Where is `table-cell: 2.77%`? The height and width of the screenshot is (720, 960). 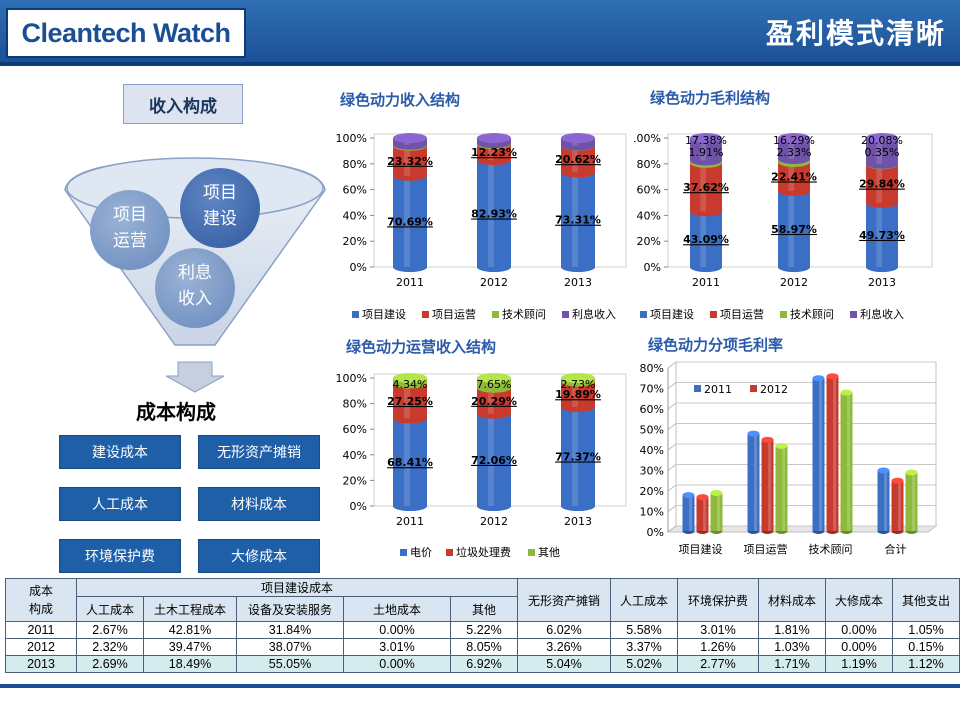
table-cell: 2.77% is located at coordinates (718, 664).